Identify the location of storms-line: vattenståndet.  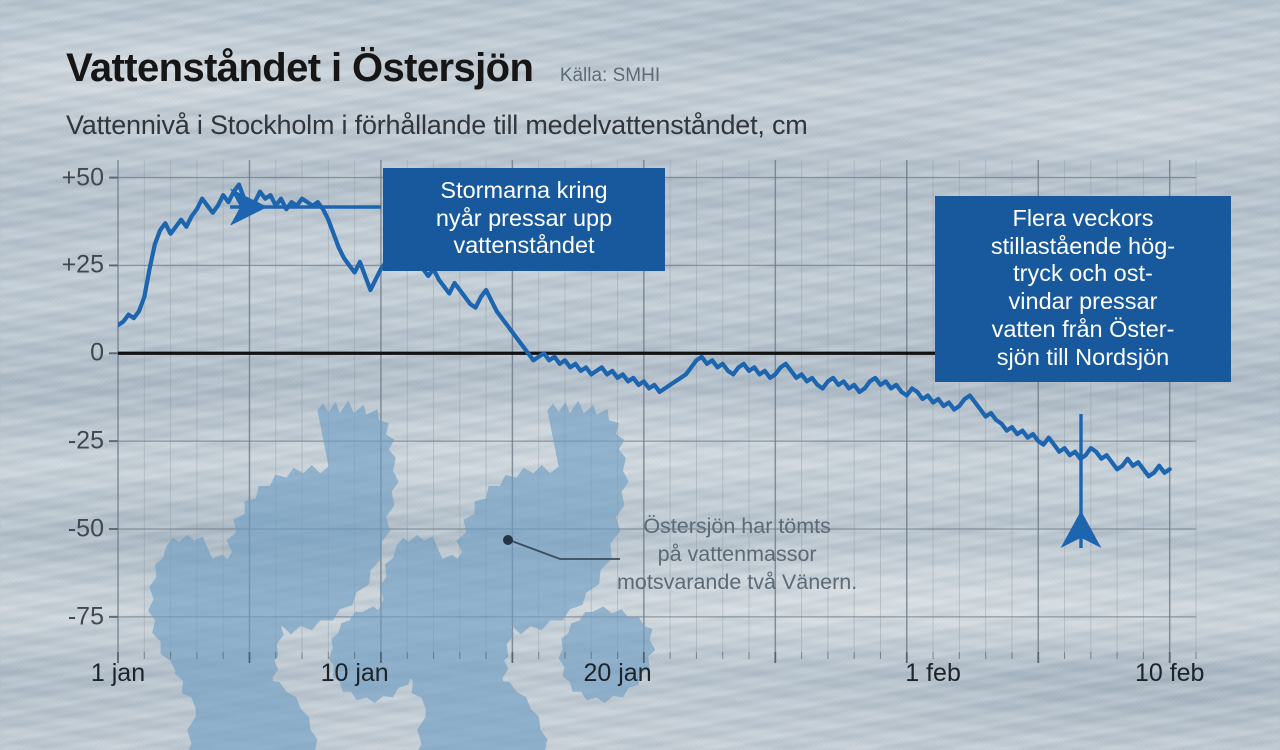
(524, 245).